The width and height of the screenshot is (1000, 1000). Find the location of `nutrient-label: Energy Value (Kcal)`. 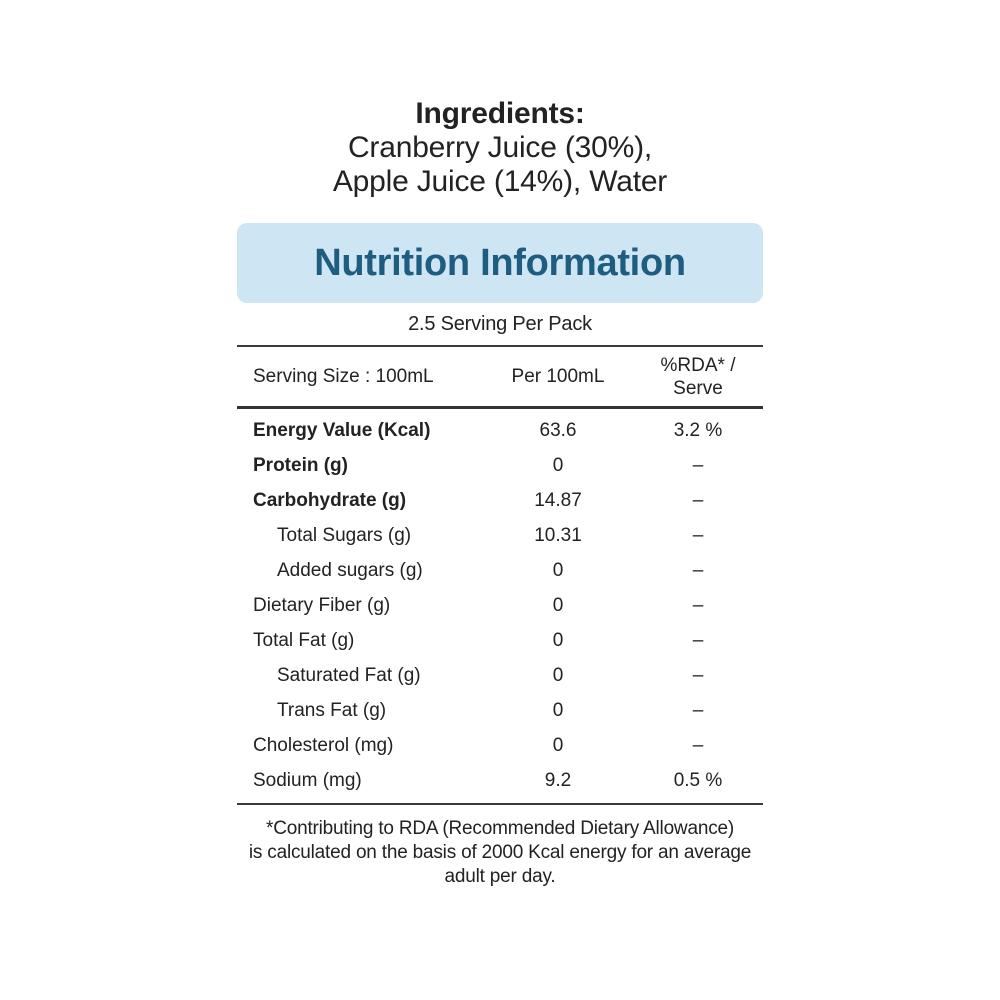

nutrient-label: Energy Value (Kcal) is located at coordinates (342, 430).